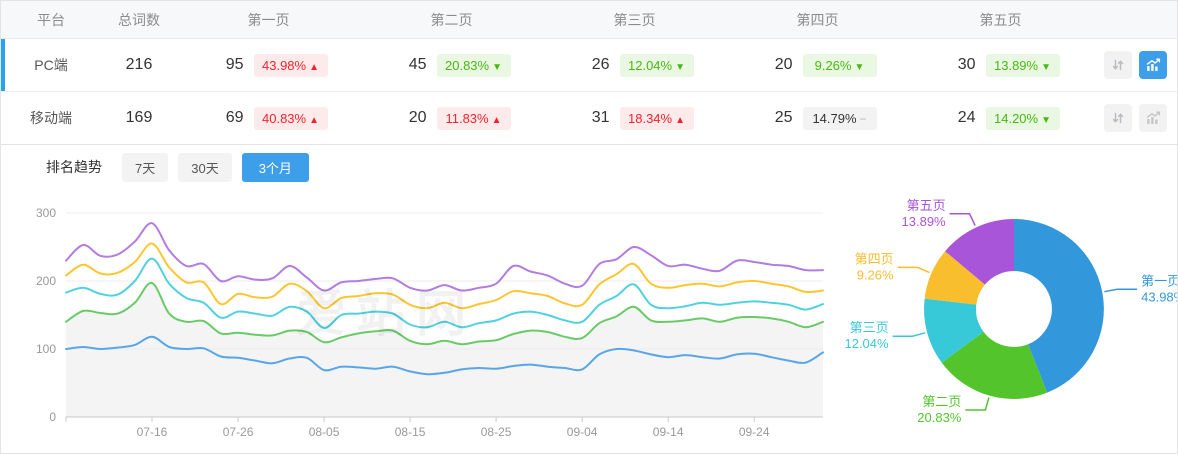  I want to click on page4-cell: 25 14.79% −, so click(817, 118).